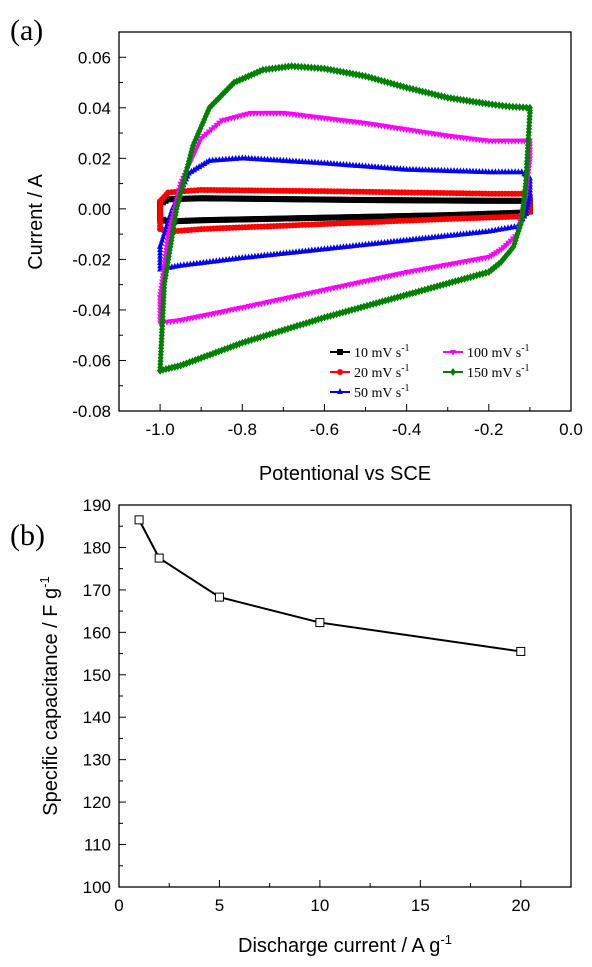 The height and width of the screenshot is (967, 592). I want to click on y-tick-label-a-3: -0.02, so click(91, 259).